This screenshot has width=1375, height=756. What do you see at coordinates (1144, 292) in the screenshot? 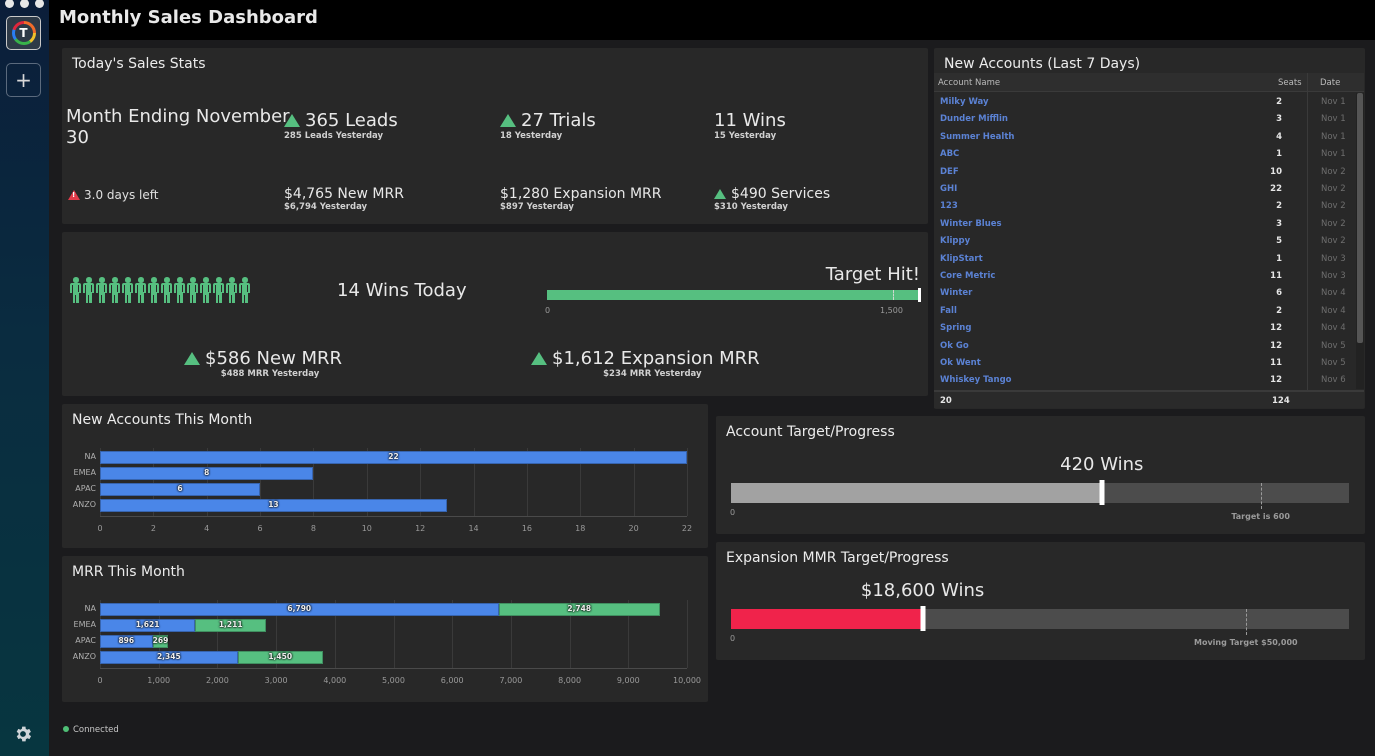
I see `table-row: Winter 6 Nov 4` at bounding box center [1144, 292].